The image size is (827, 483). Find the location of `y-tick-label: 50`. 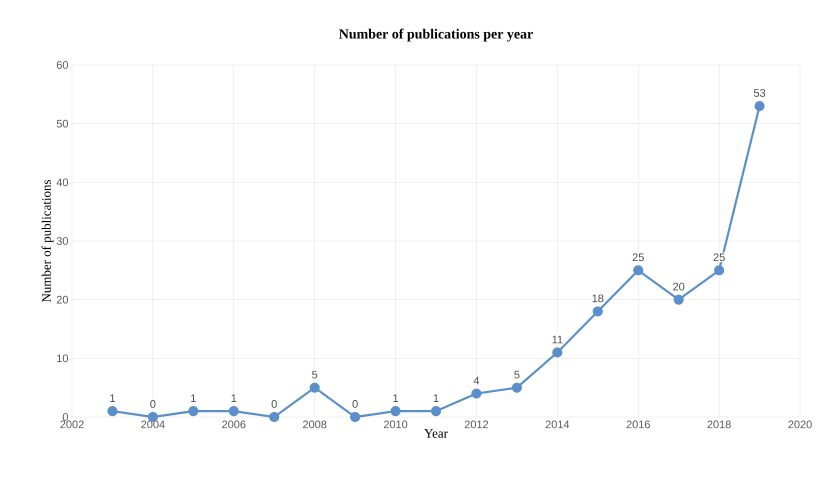

y-tick-label: 50 is located at coordinates (62, 124).